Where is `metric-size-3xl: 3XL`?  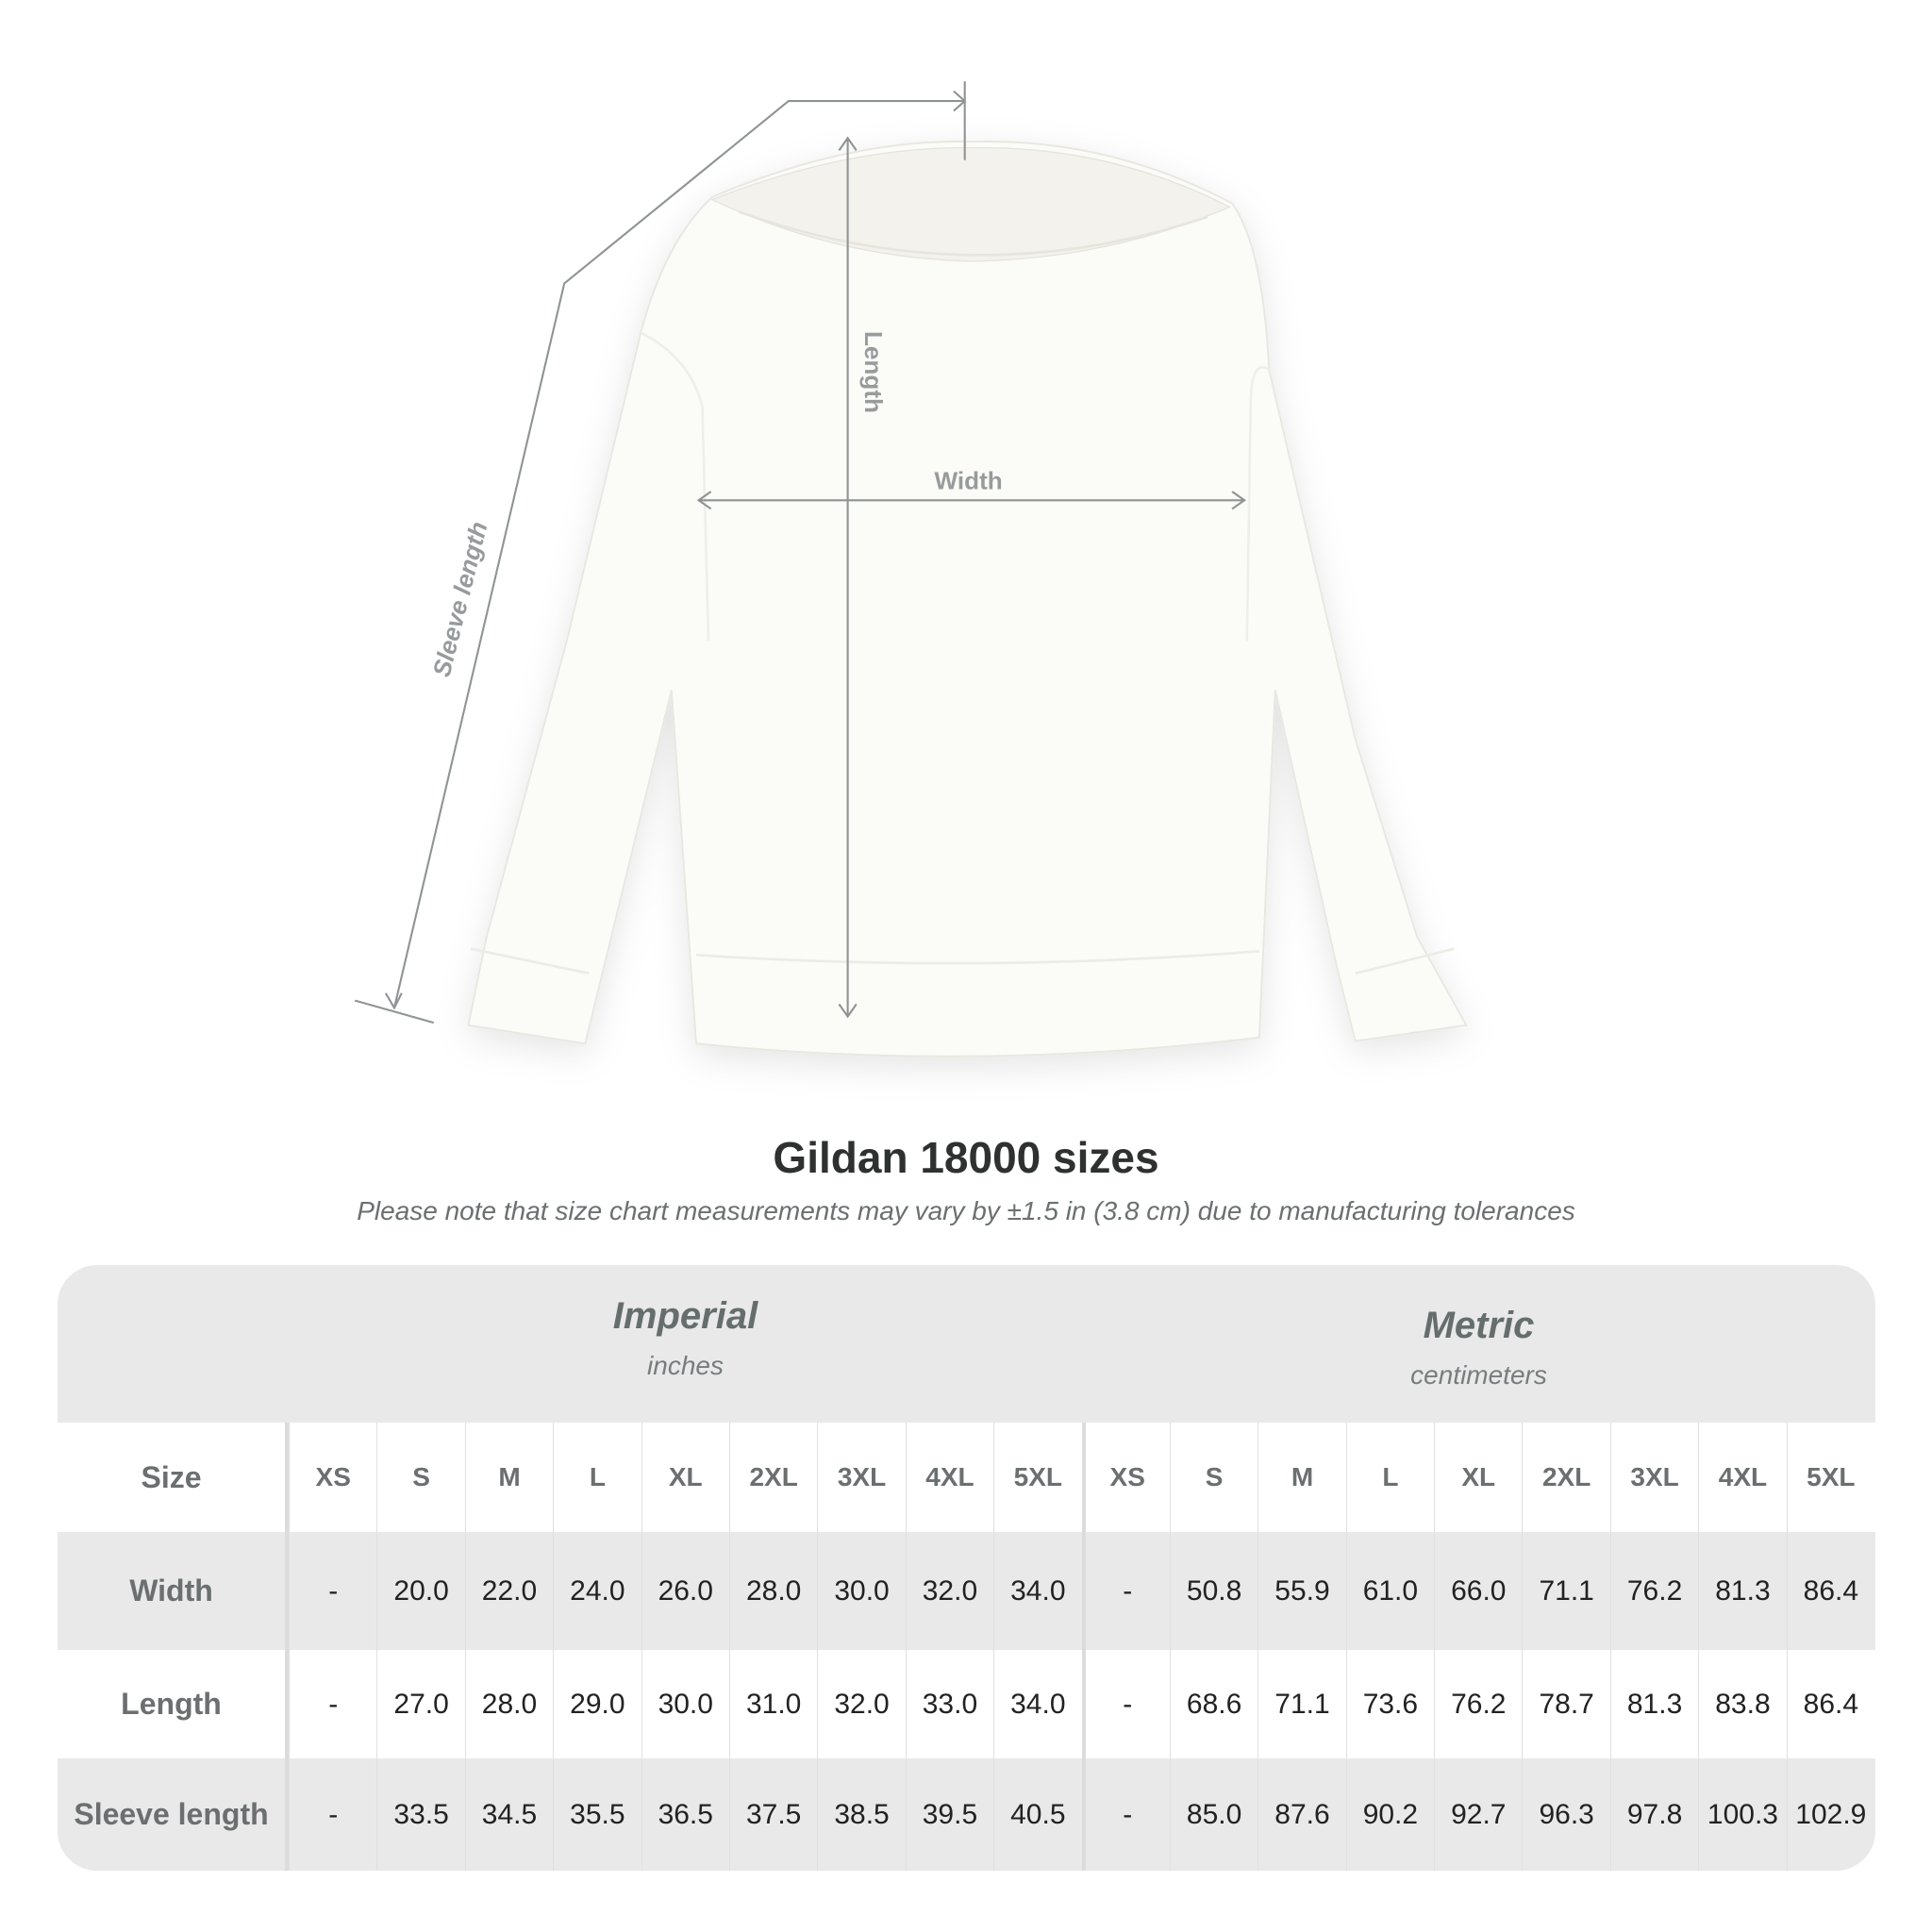
metric-size-3xl: 3XL is located at coordinates (1653, 1478).